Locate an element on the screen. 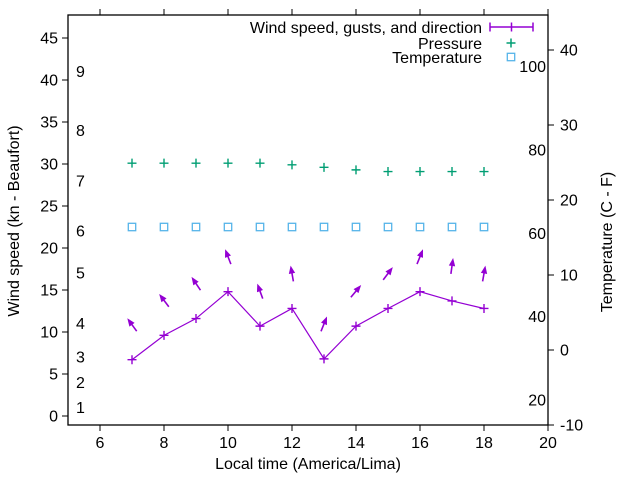 Image resolution: width=640 pixels, height=485 pixels. celsius-tick-label: 10 is located at coordinates (569, 276).